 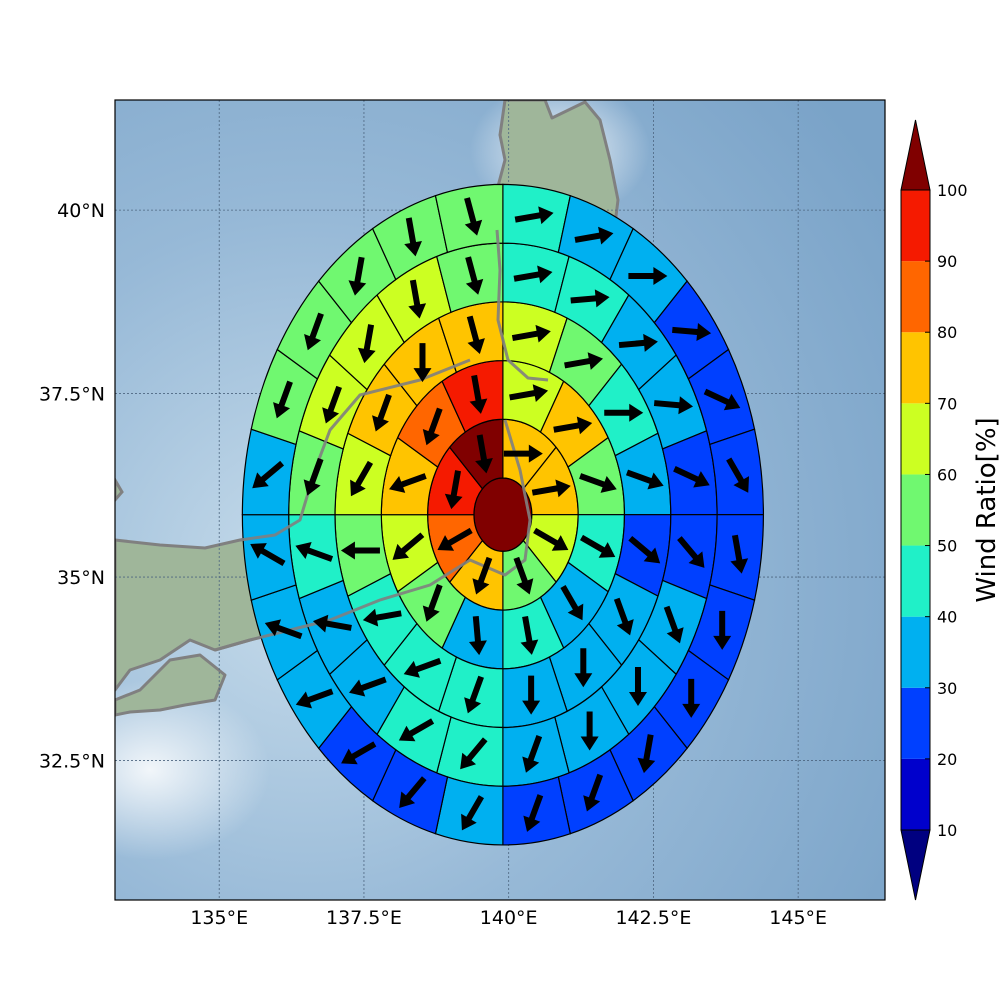 I want to click on land-island, so click(x=119, y=490).